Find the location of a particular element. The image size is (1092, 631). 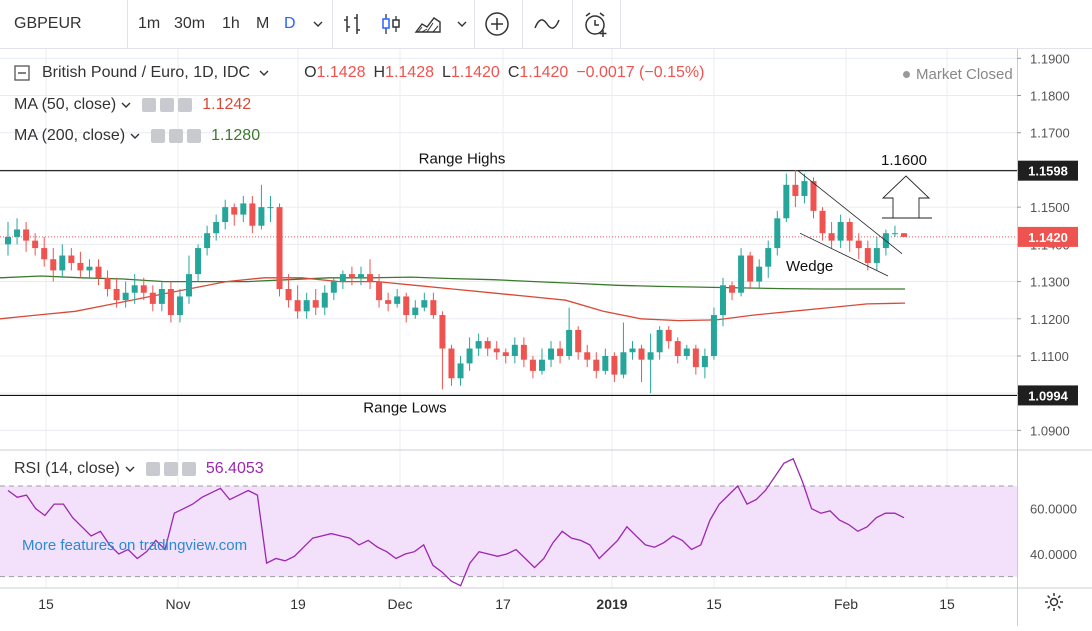

interval-1h: 1h is located at coordinates (231, 23).